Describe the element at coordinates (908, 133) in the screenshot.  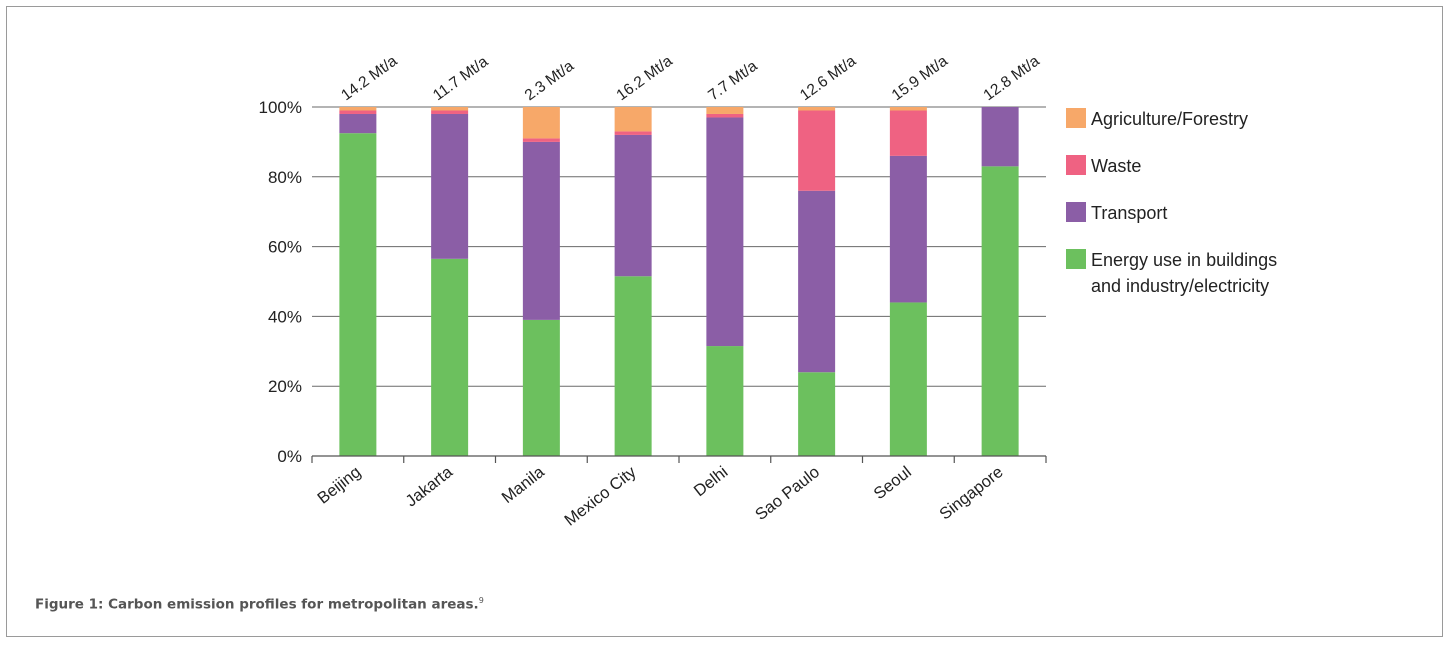
I see `bar-seoul-waste` at that location.